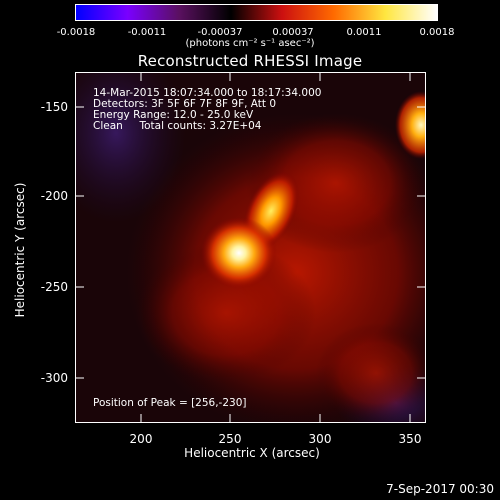 This screenshot has height=500, width=500. Describe the element at coordinates (54, 287) in the screenshot. I see `y-tick-label: -250` at that location.